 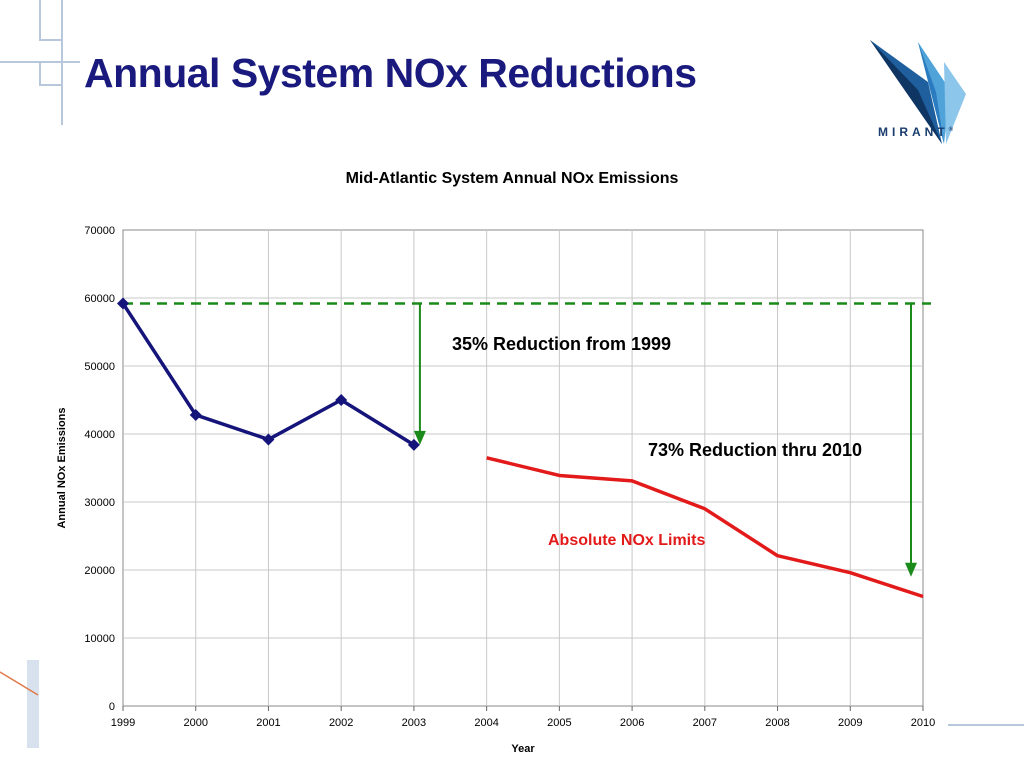 I want to click on data-point-2001, so click(x=268, y=439).